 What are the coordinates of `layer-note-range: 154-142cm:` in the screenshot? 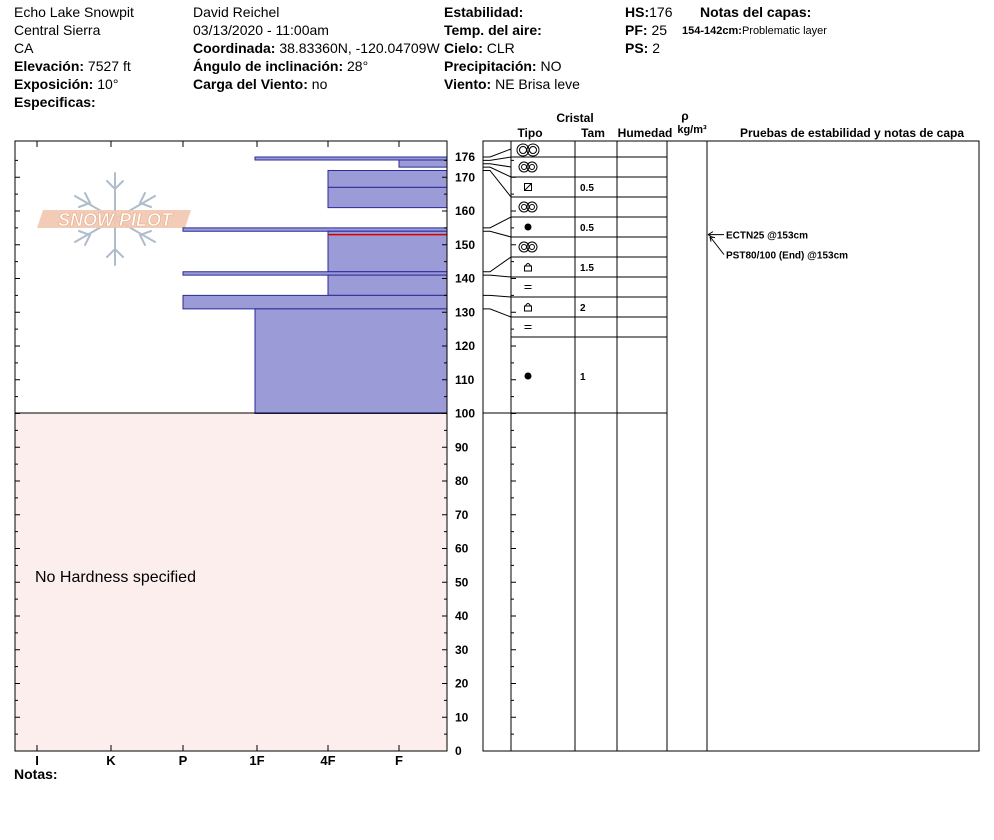 It's located at (712, 31).